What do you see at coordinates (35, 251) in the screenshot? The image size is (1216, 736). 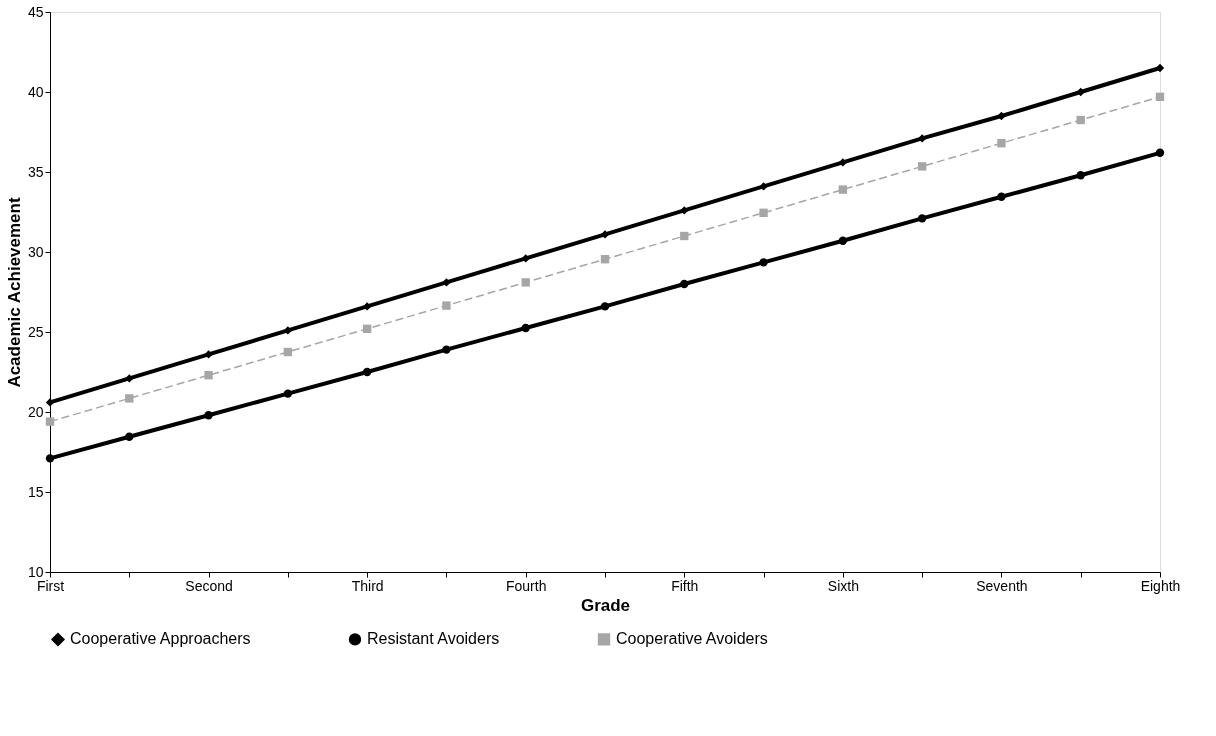 I see `y-tick-label: 30` at bounding box center [35, 251].